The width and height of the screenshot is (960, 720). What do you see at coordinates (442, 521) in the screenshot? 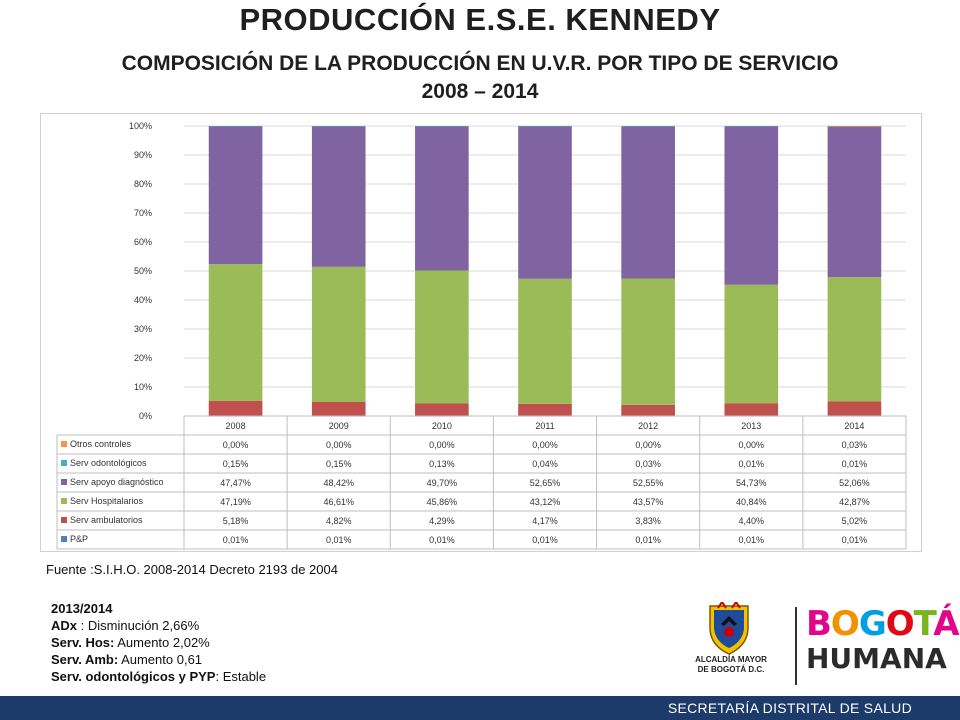
I see `data-label: 4,29%` at bounding box center [442, 521].